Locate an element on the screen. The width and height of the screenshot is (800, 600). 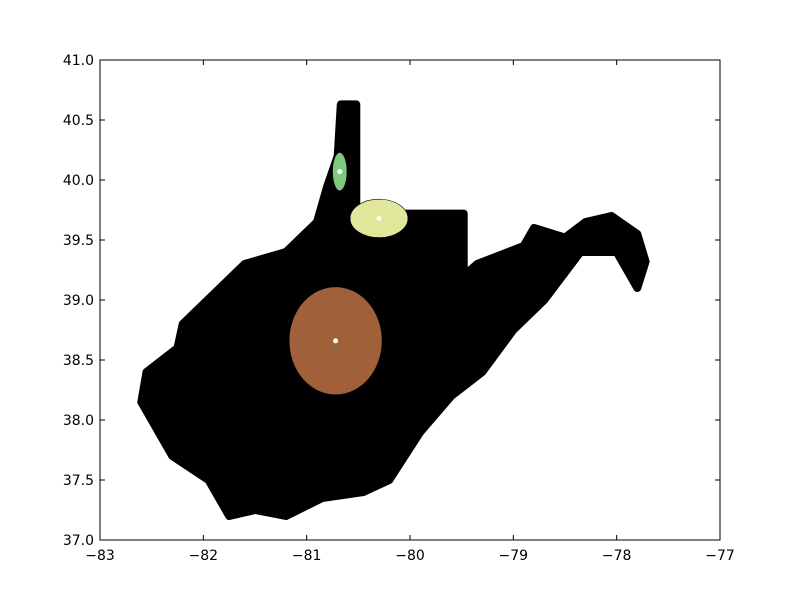
x-tick-label: −81 is located at coordinates (307, 556).